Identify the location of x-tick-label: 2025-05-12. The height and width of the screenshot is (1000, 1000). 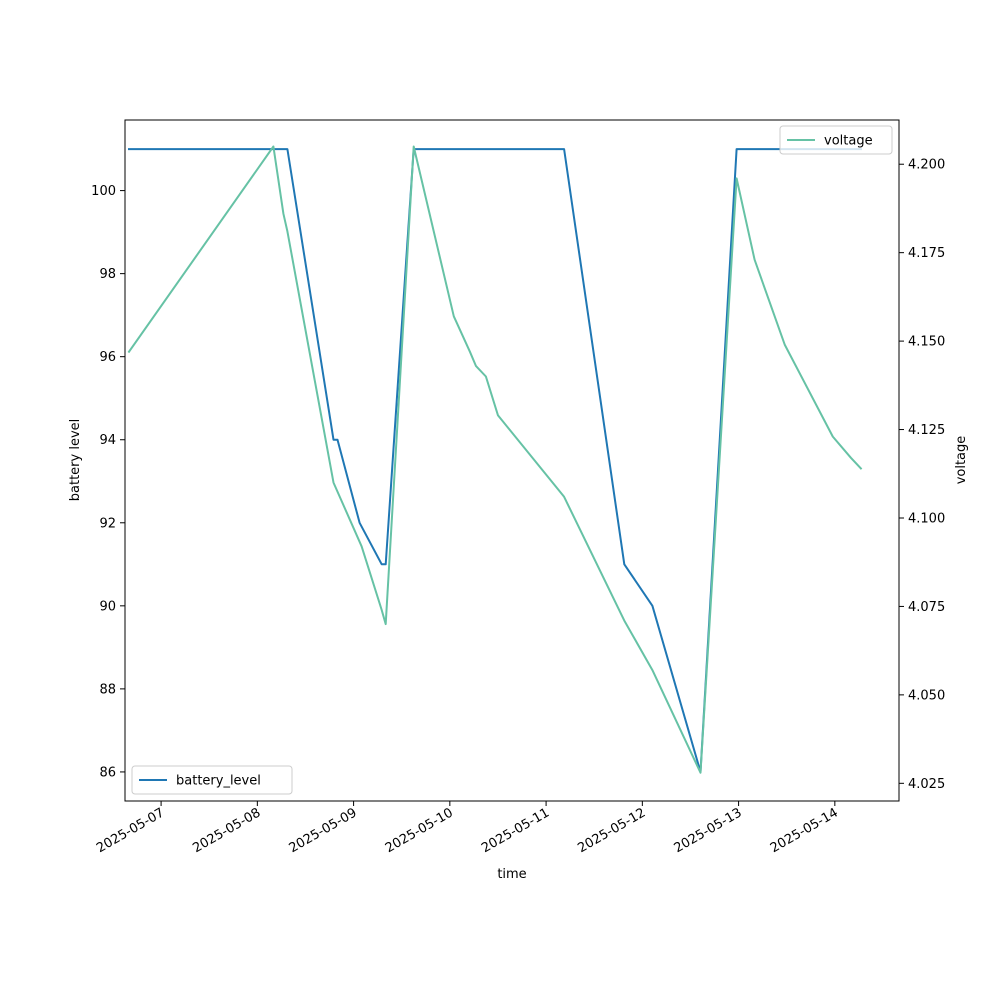
(611, 830).